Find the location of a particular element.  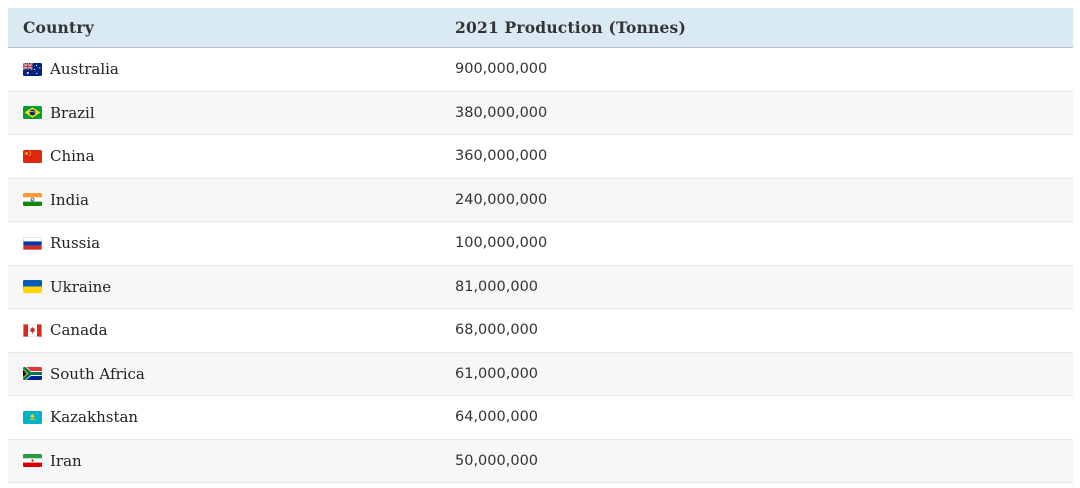

country-name: Russia is located at coordinates (75, 243).